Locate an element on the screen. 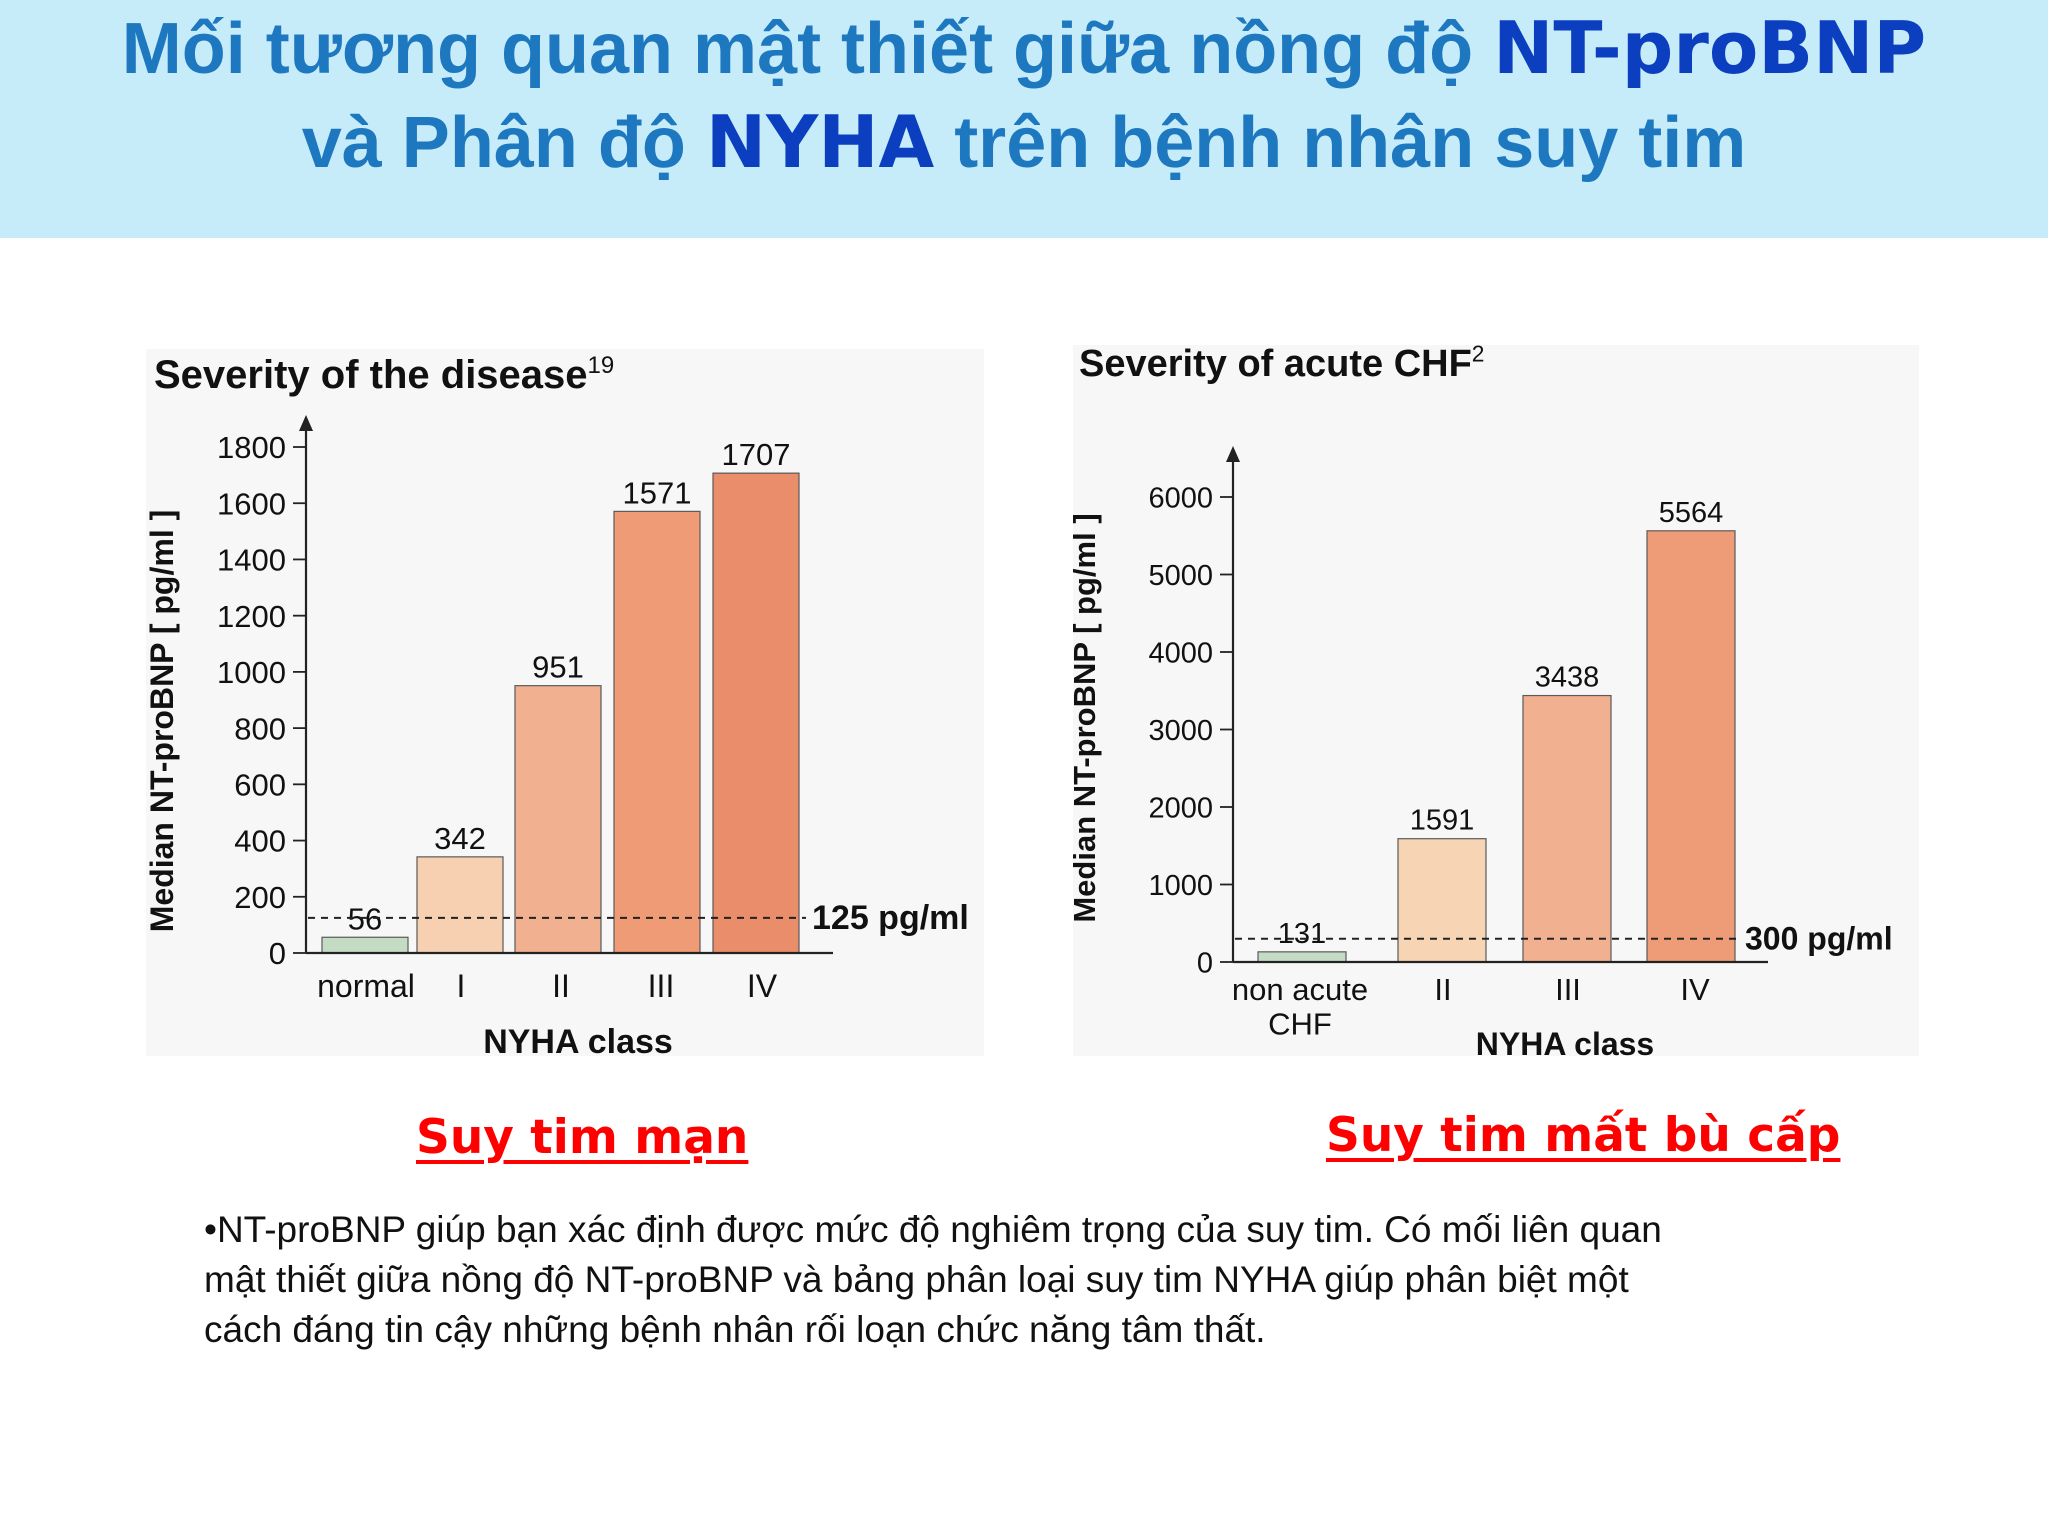  bar-value-label: 3438 is located at coordinates (1567, 678).